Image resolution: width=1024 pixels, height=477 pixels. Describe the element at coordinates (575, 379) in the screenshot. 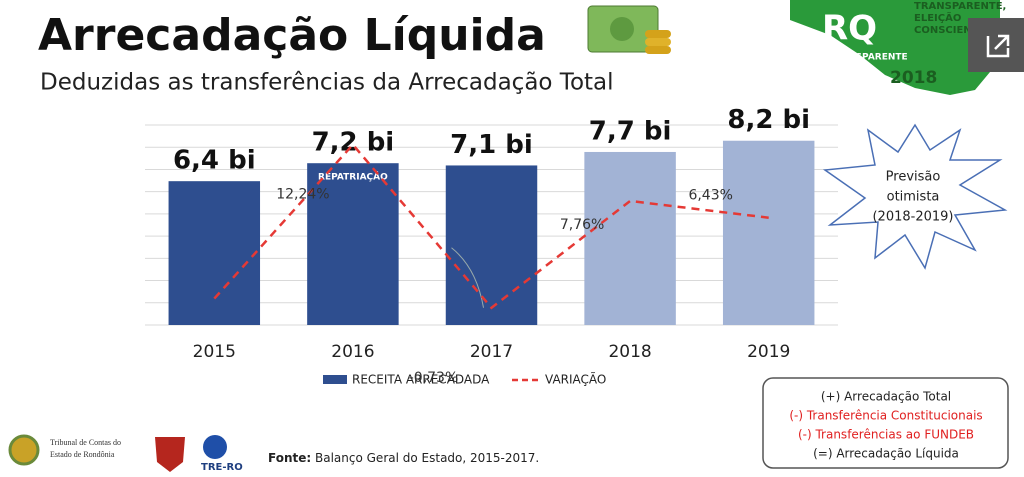

I see `legend-label: VARIAÇÃO` at that location.